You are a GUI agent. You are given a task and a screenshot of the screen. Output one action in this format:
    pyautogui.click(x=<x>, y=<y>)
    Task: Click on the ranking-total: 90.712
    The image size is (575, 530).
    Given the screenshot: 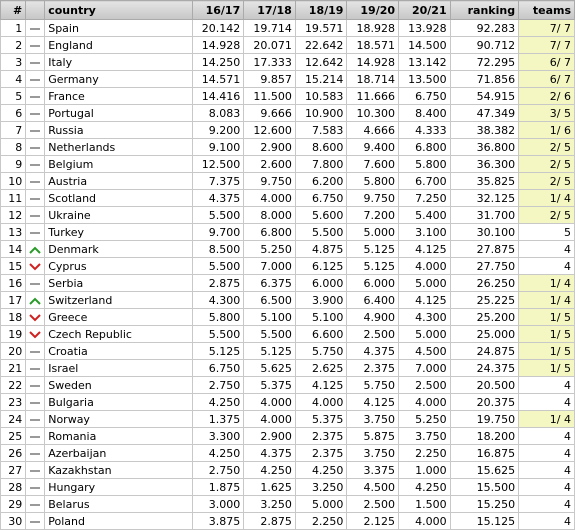 What is the action you would take?
    pyautogui.click(x=484, y=45)
    